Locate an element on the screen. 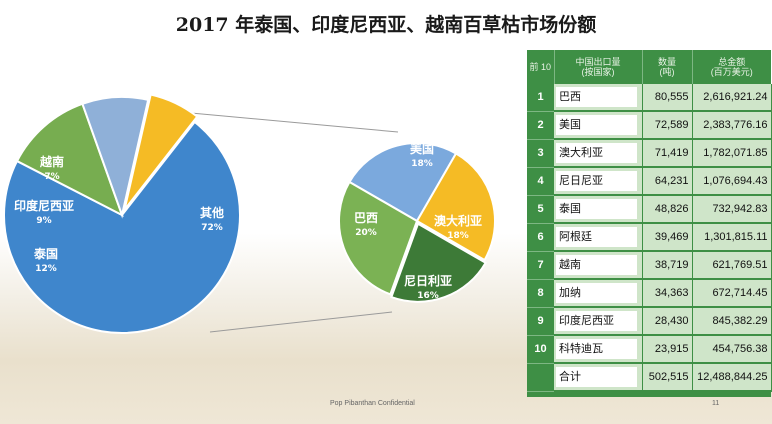  country-label: 澳大利亚 is located at coordinates (596, 153).